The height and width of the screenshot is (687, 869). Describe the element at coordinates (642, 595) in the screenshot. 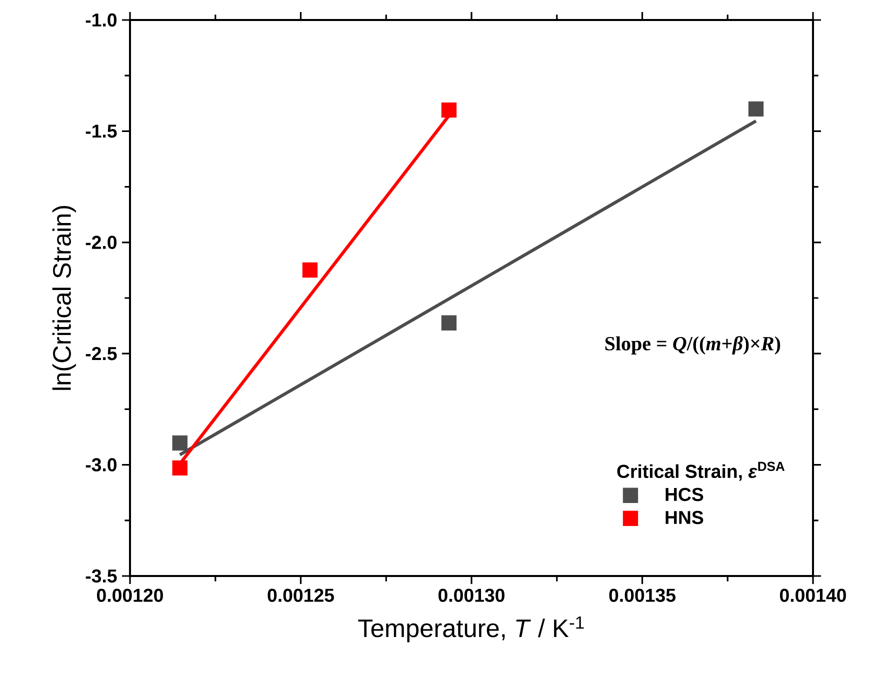

I see `x-tick-label: 0.00135` at that location.